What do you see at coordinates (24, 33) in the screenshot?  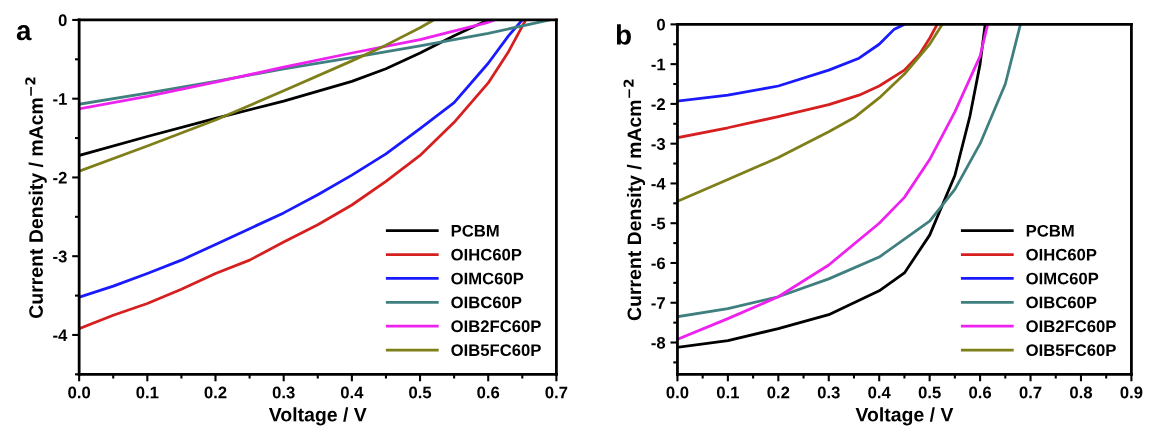 I see `text: a` at bounding box center [24, 33].